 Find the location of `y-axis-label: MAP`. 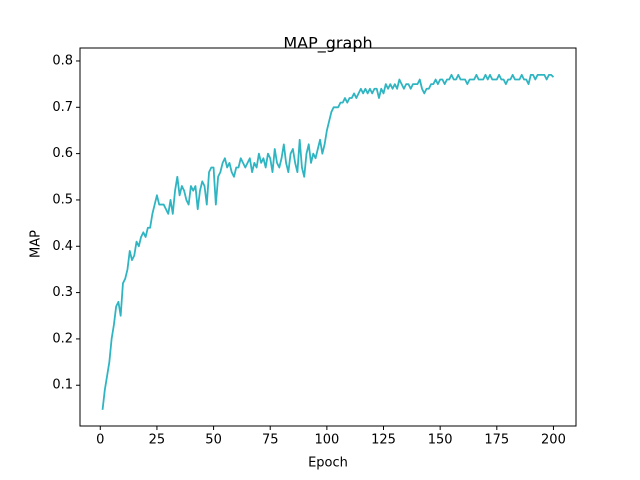

y-axis-label: MAP is located at coordinates (36, 244).